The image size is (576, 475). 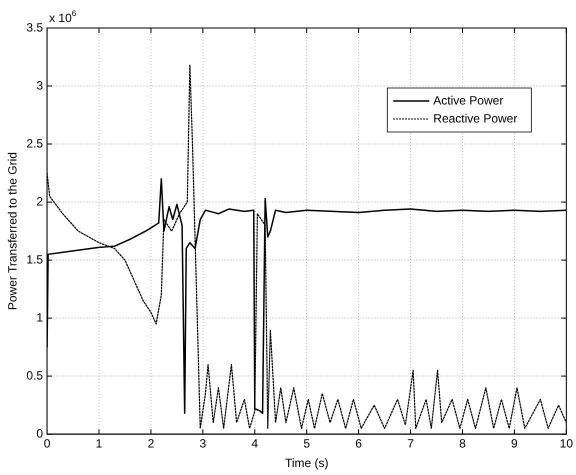 What do you see at coordinates (35, 27) in the screenshot?
I see `y-tick-label: 3.5` at bounding box center [35, 27].